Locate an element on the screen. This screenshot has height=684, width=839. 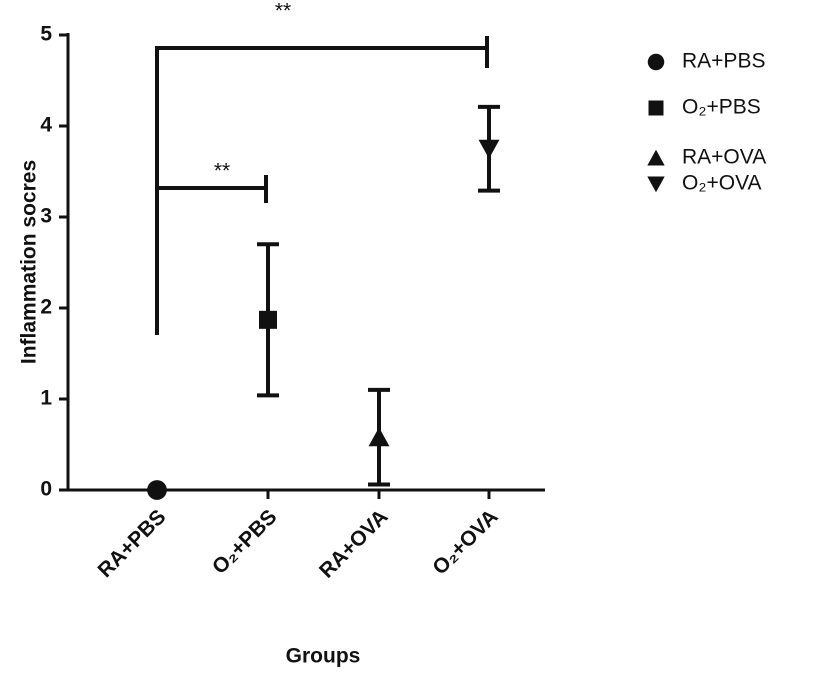
y-tick-label: 5 is located at coordinates (46, 34).